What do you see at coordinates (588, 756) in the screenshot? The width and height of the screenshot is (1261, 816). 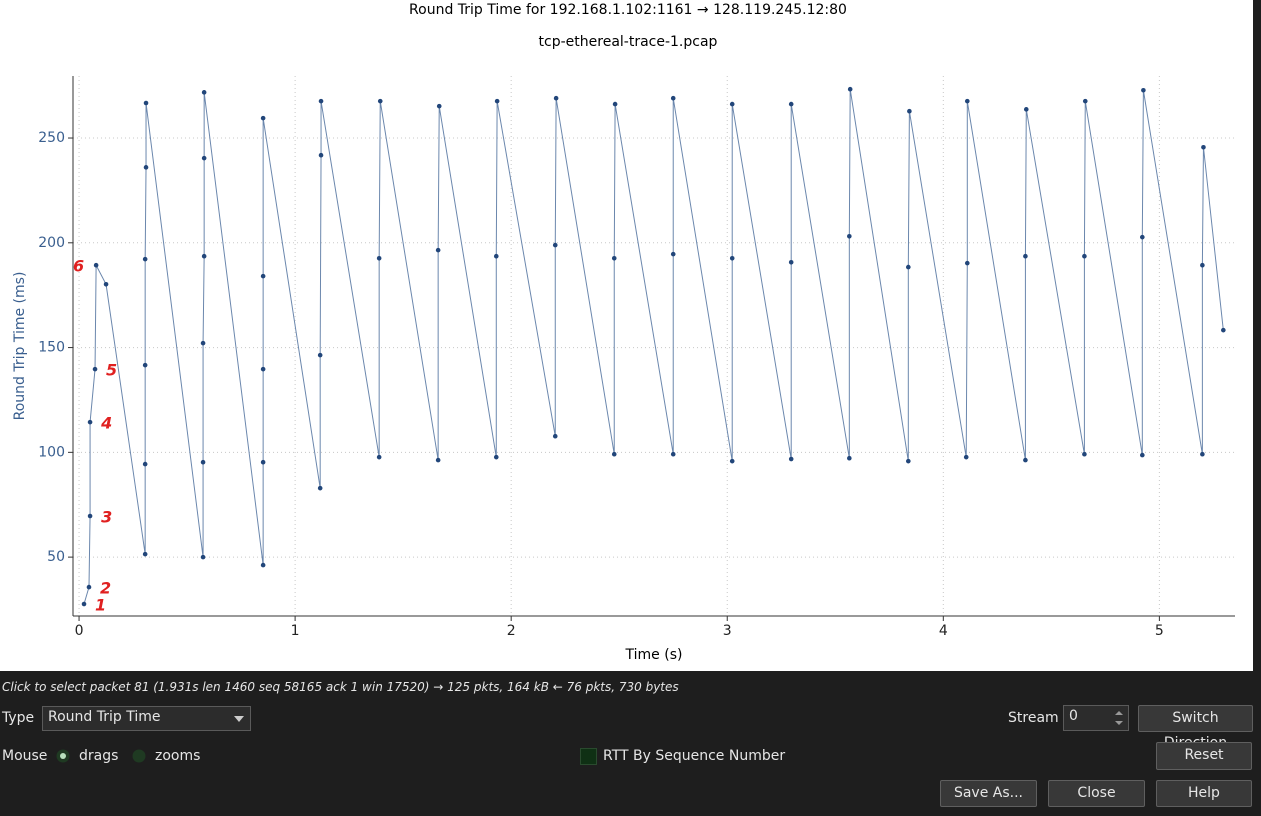 I see `rtt-checkbox` at bounding box center [588, 756].